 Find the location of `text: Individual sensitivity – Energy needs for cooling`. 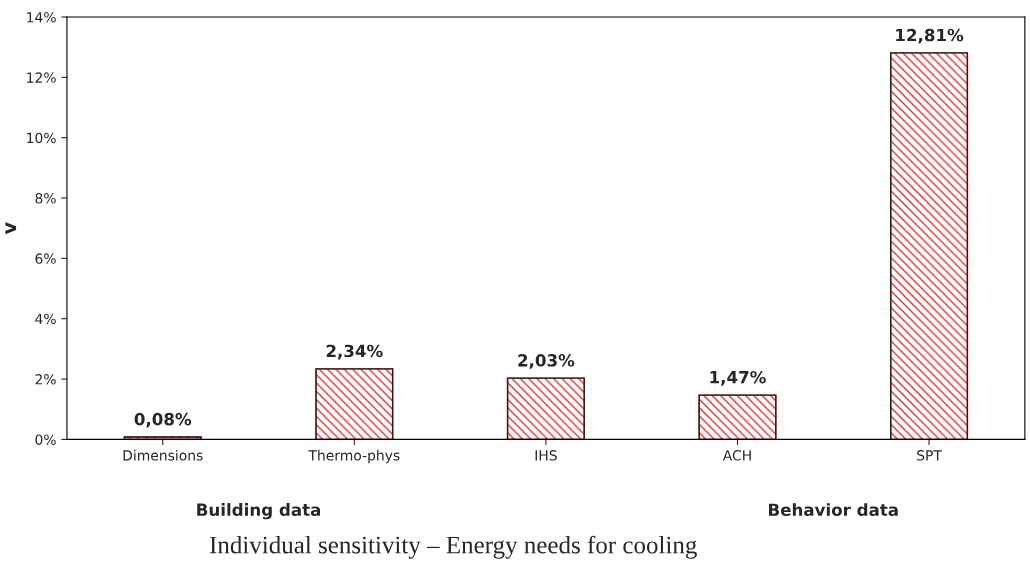

text: Individual sensitivity – Energy needs for cooling is located at coordinates (453, 547).